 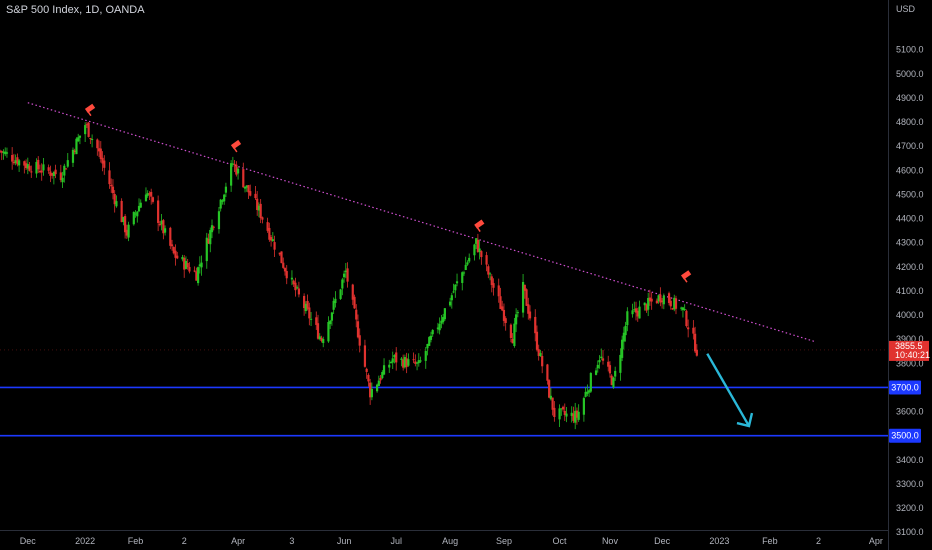 What do you see at coordinates (745, 420) in the screenshot?
I see `projection-arrow-head` at bounding box center [745, 420].